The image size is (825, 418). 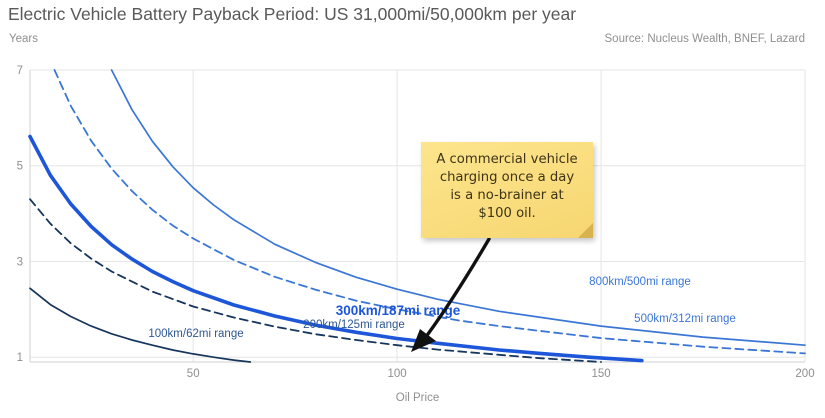 What do you see at coordinates (195, 334) in the screenshot?
I see `series-label-100km-62mi-range: 100km/62mi range` at bounding box center [195, 334].